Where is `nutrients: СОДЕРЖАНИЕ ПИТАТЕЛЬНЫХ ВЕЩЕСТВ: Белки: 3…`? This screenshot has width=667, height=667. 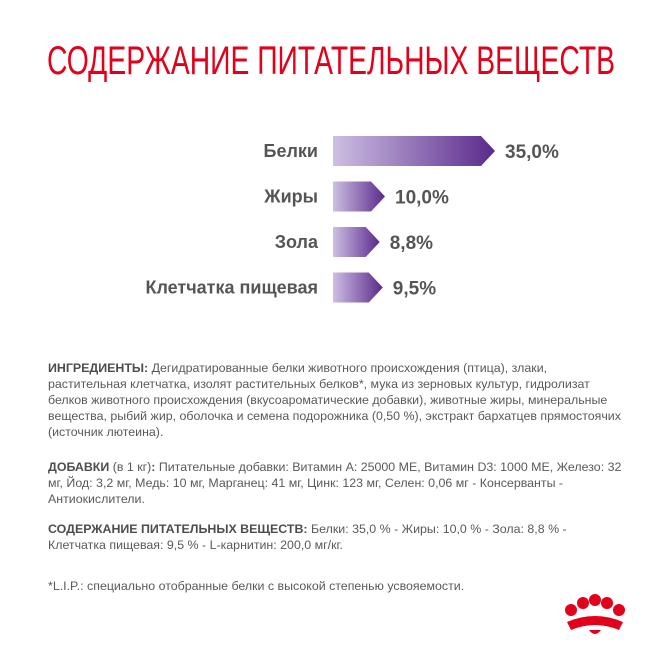 nutrients: СОДЕРЖАНИЕ ПИТАТЕЛЬНЫХ ВЕЩЕСТВ: Белки: 3… is located at coordinates (338, 537).